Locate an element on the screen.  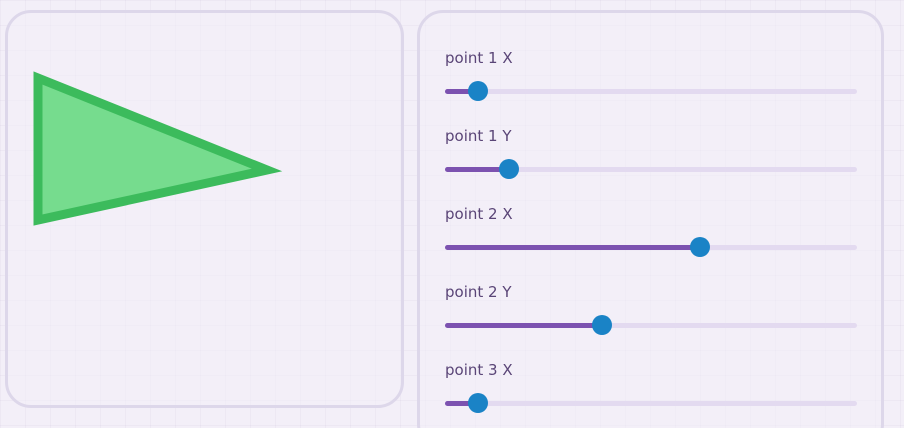
control-point-2-y: point 2 Y is located at coordinates (652, 312).